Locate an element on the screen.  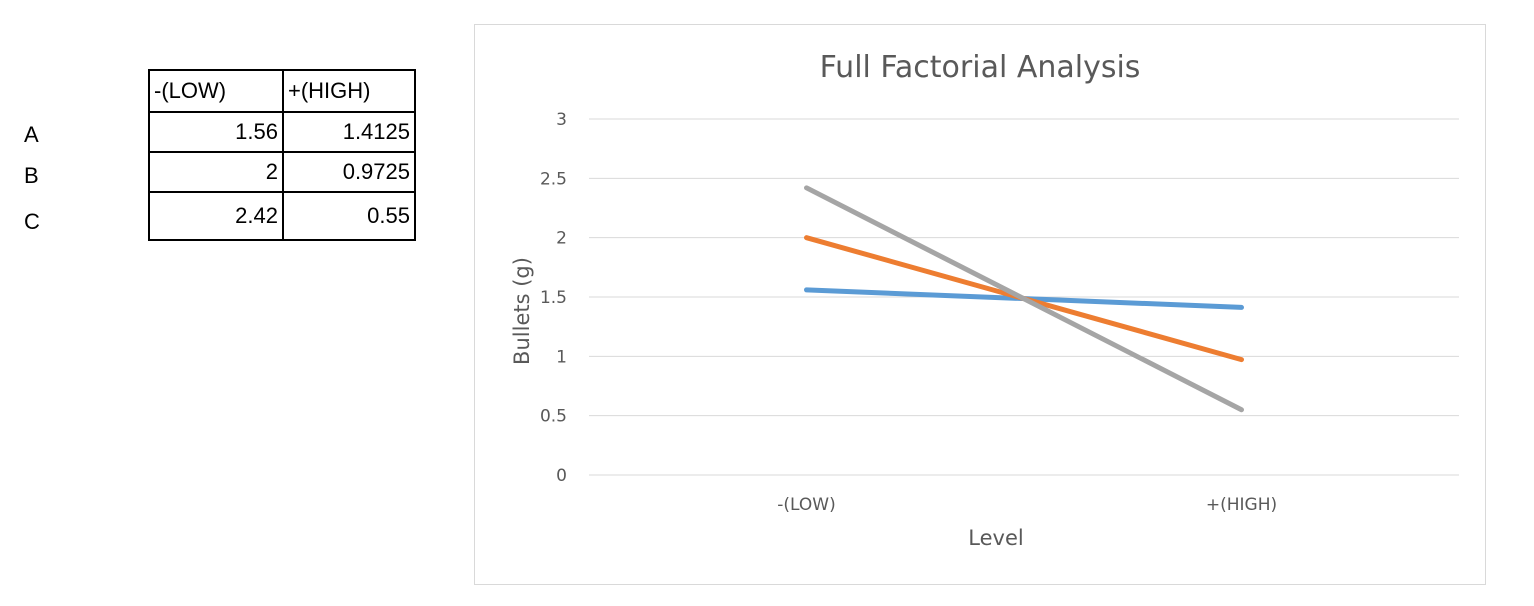
x-tick-label: +(HIGH) is located at coordinates (1241, 505).